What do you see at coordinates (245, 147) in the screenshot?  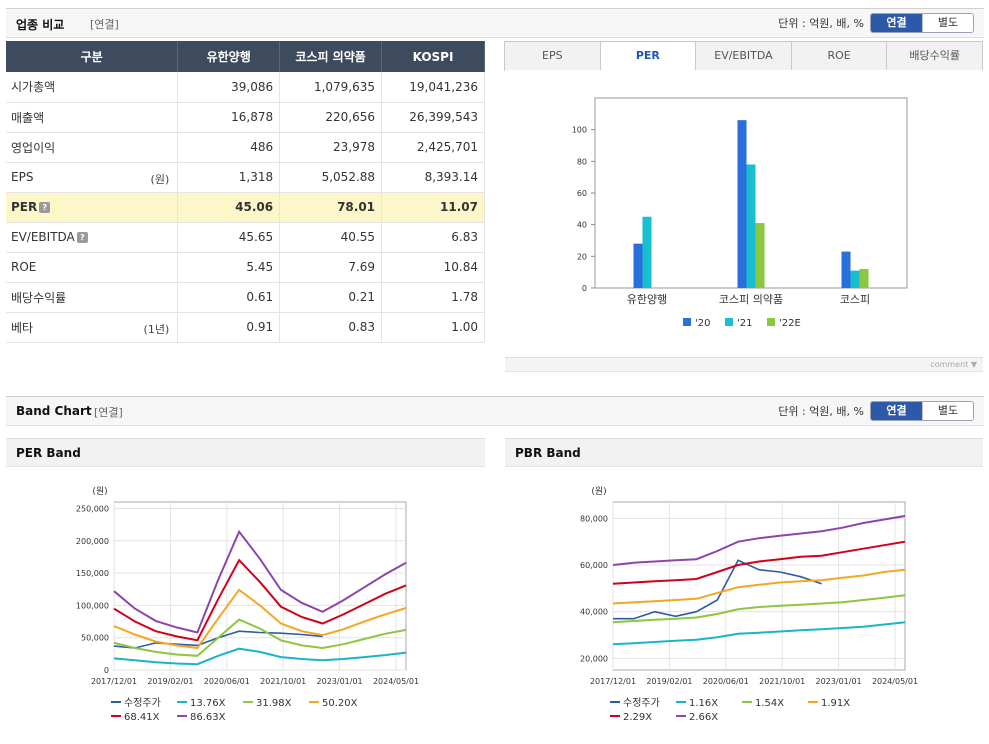 I see `table-row: 영업이익 486 23,978 2,425,701` at bounding box center [245, 147].